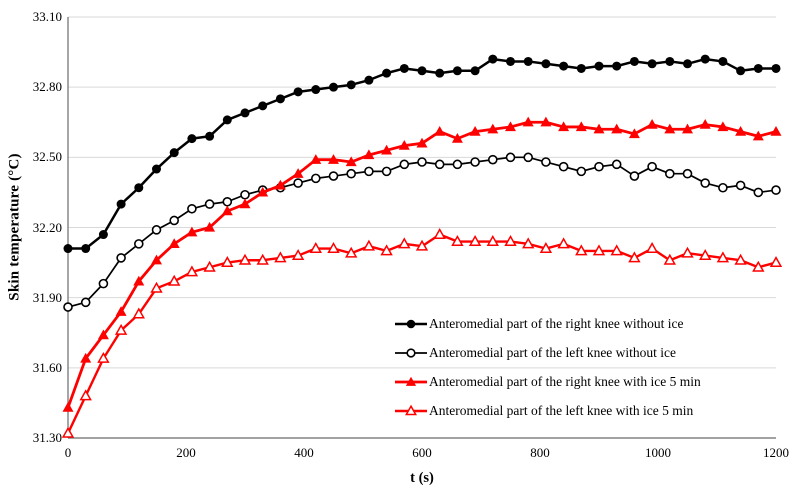 The width and height of the screenshot is (800, 496). What do you see at coordinates (304, 452) in the screenshot?
I see `x-tick-label: 400` at bounding box center [304, 452].